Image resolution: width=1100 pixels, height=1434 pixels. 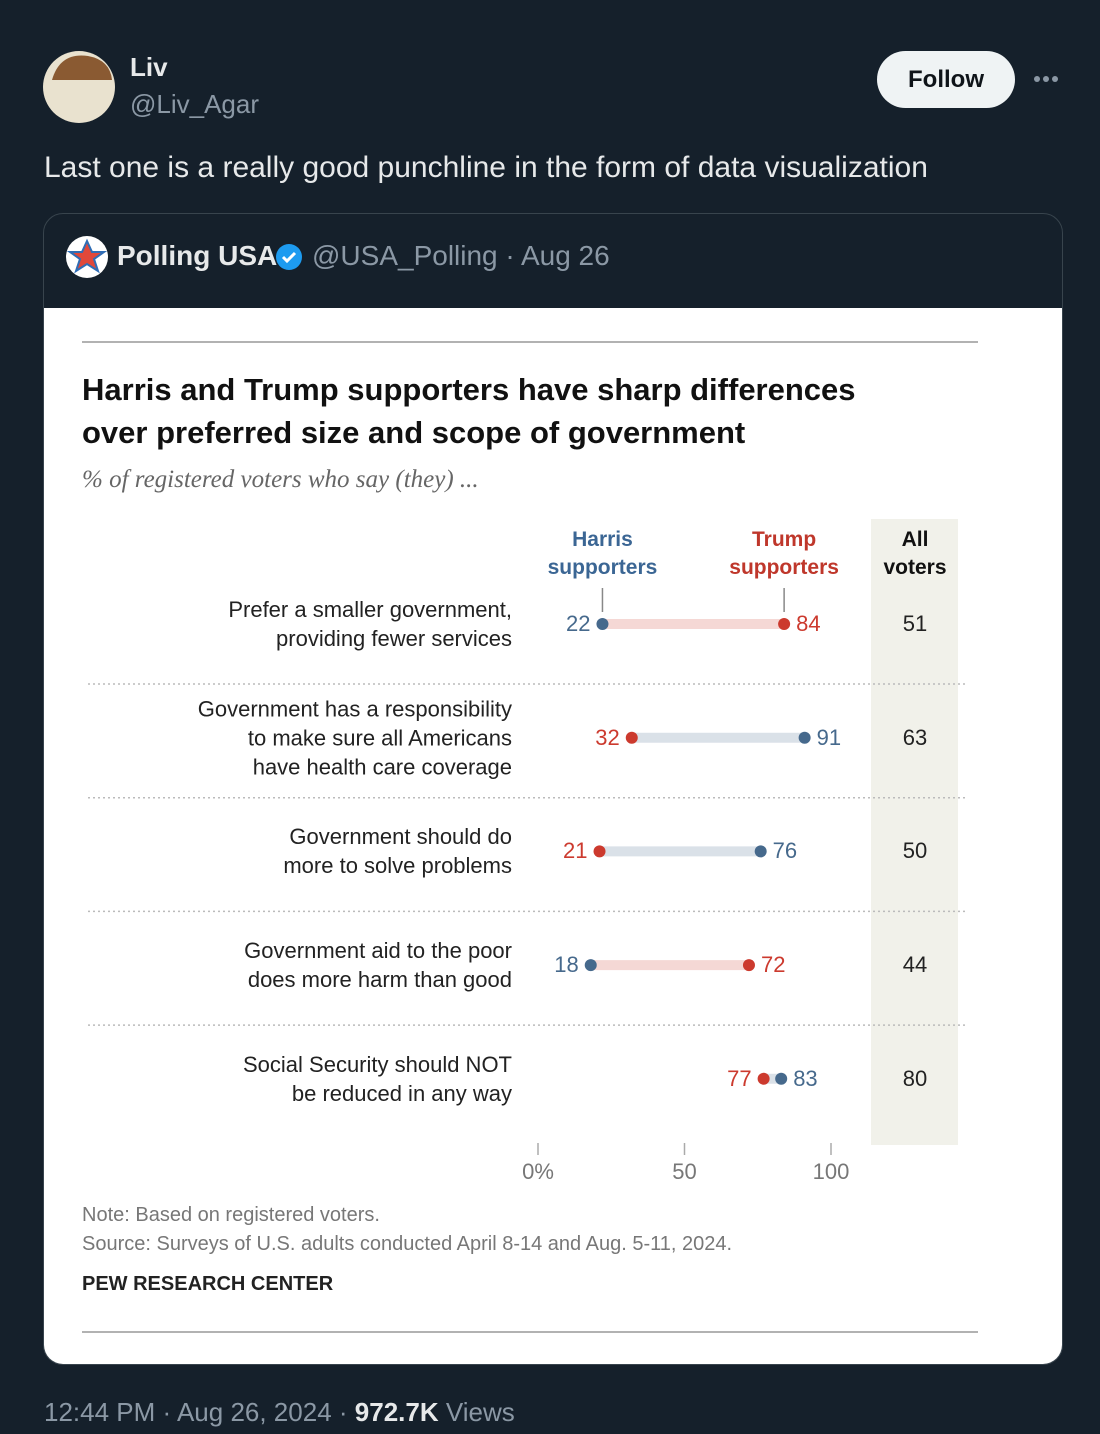 I want to click on chart-note: Note: Based on registered voters., so click(x=231, y=1215).